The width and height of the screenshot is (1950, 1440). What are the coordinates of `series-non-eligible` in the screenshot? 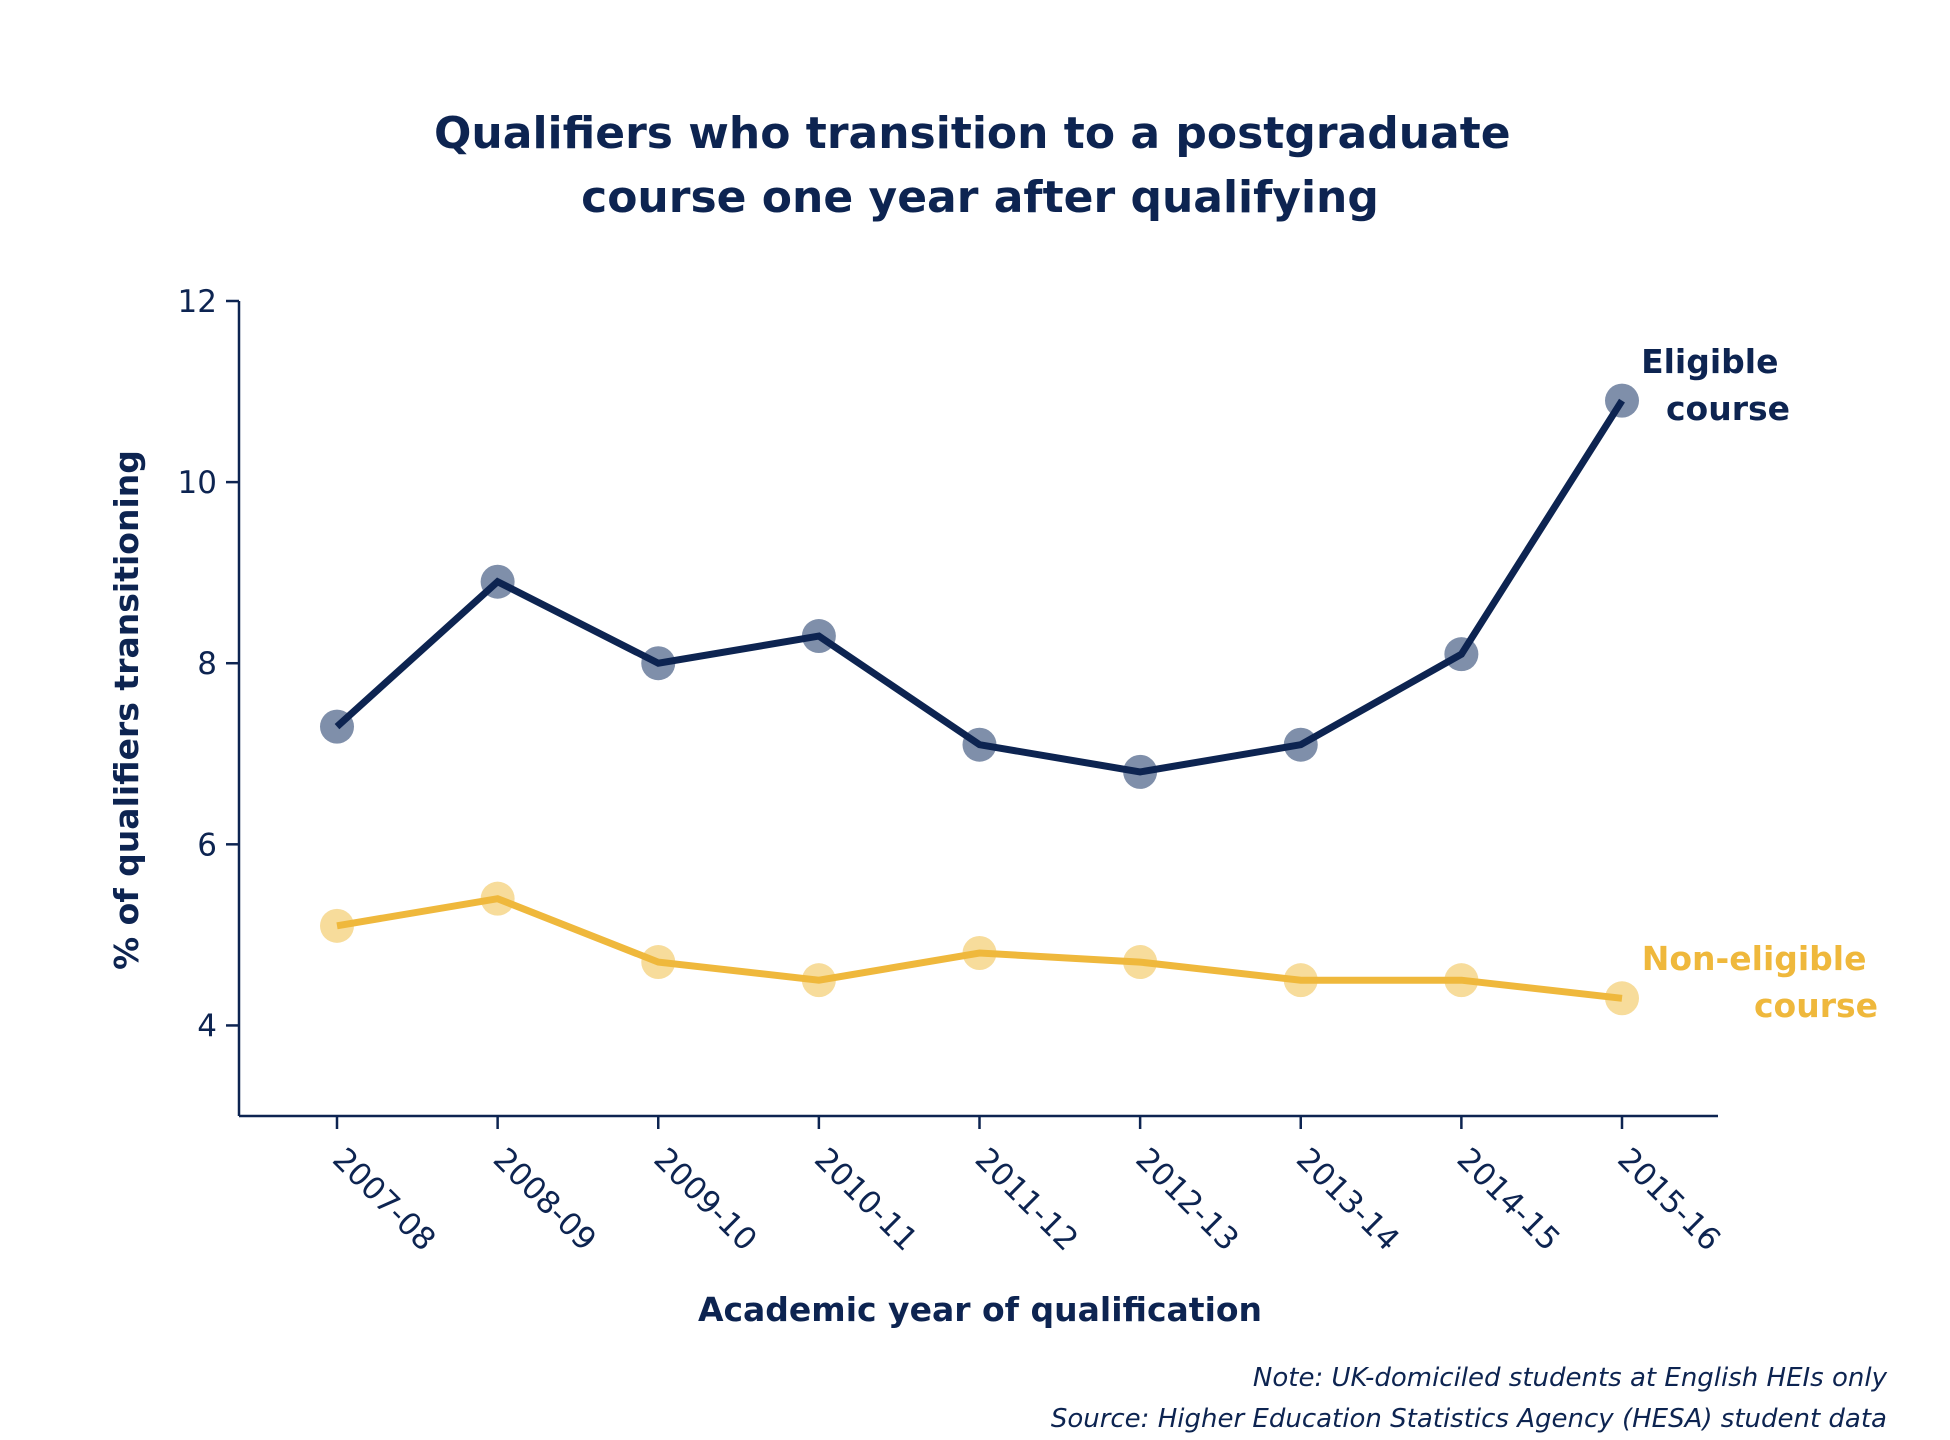 It's located at (979, 948).